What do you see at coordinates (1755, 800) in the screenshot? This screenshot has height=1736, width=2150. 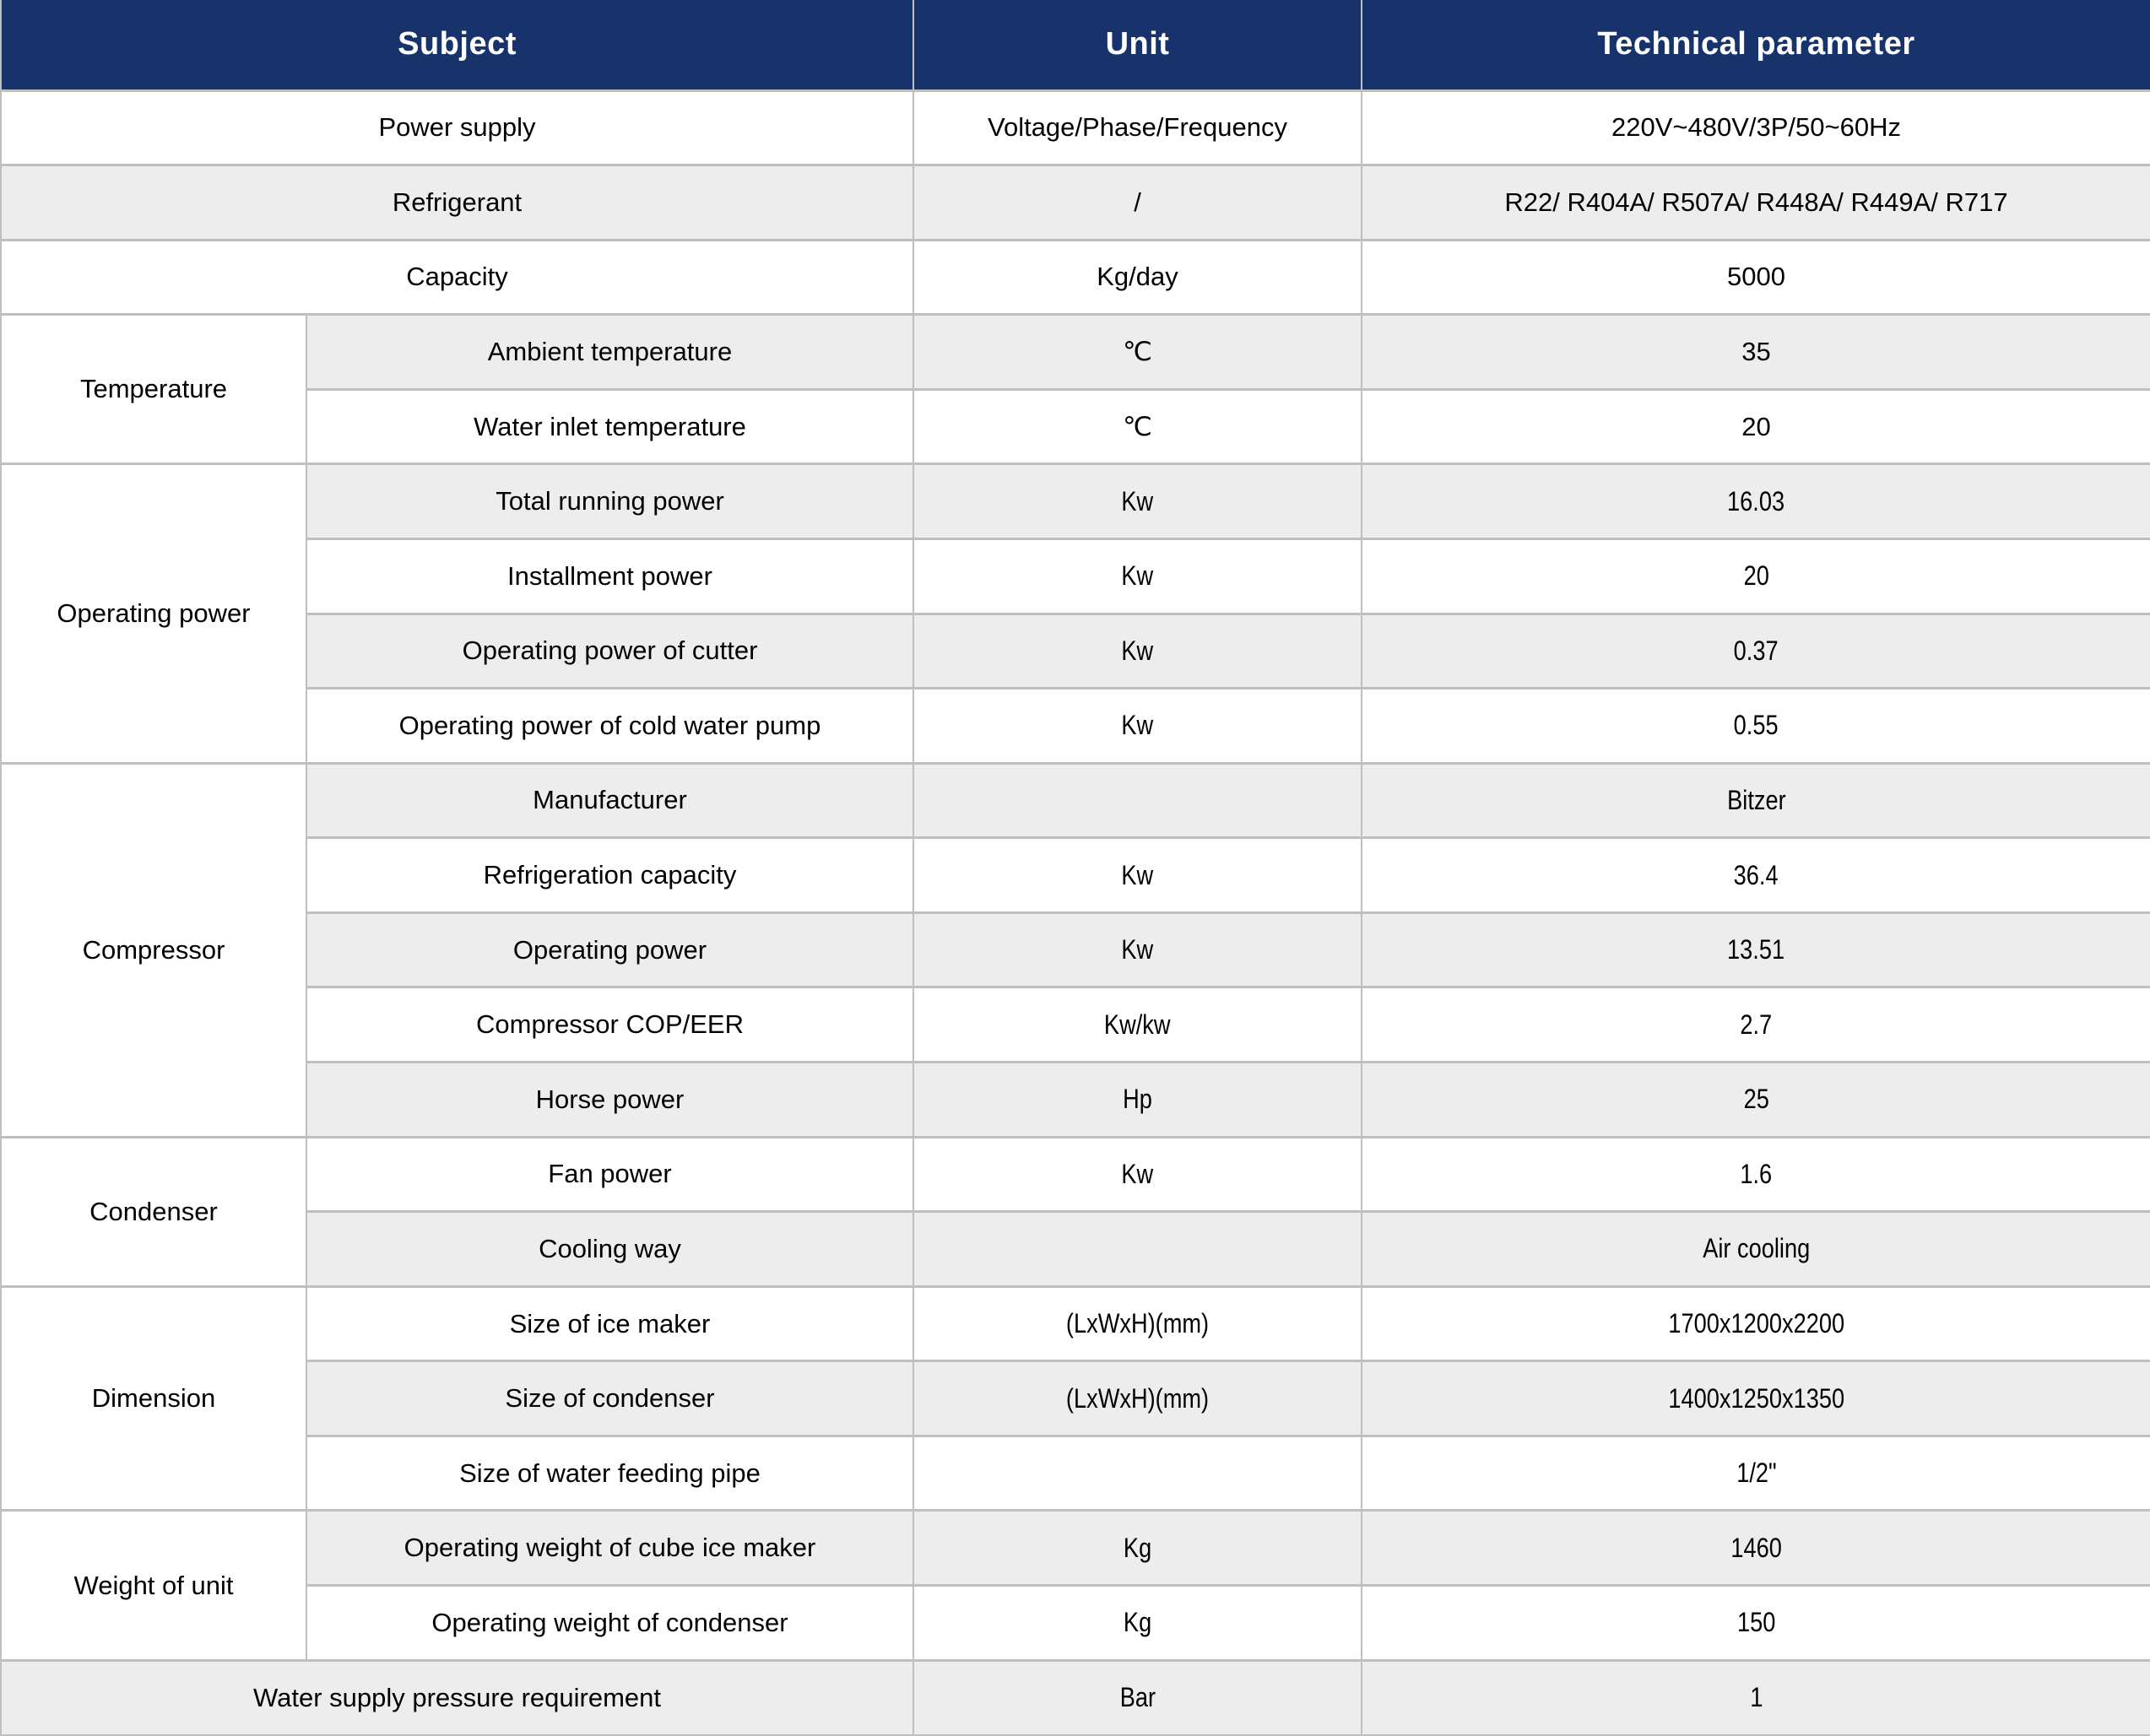 I see `param-cell: Bitzer` at bounding box center [1755, 800].